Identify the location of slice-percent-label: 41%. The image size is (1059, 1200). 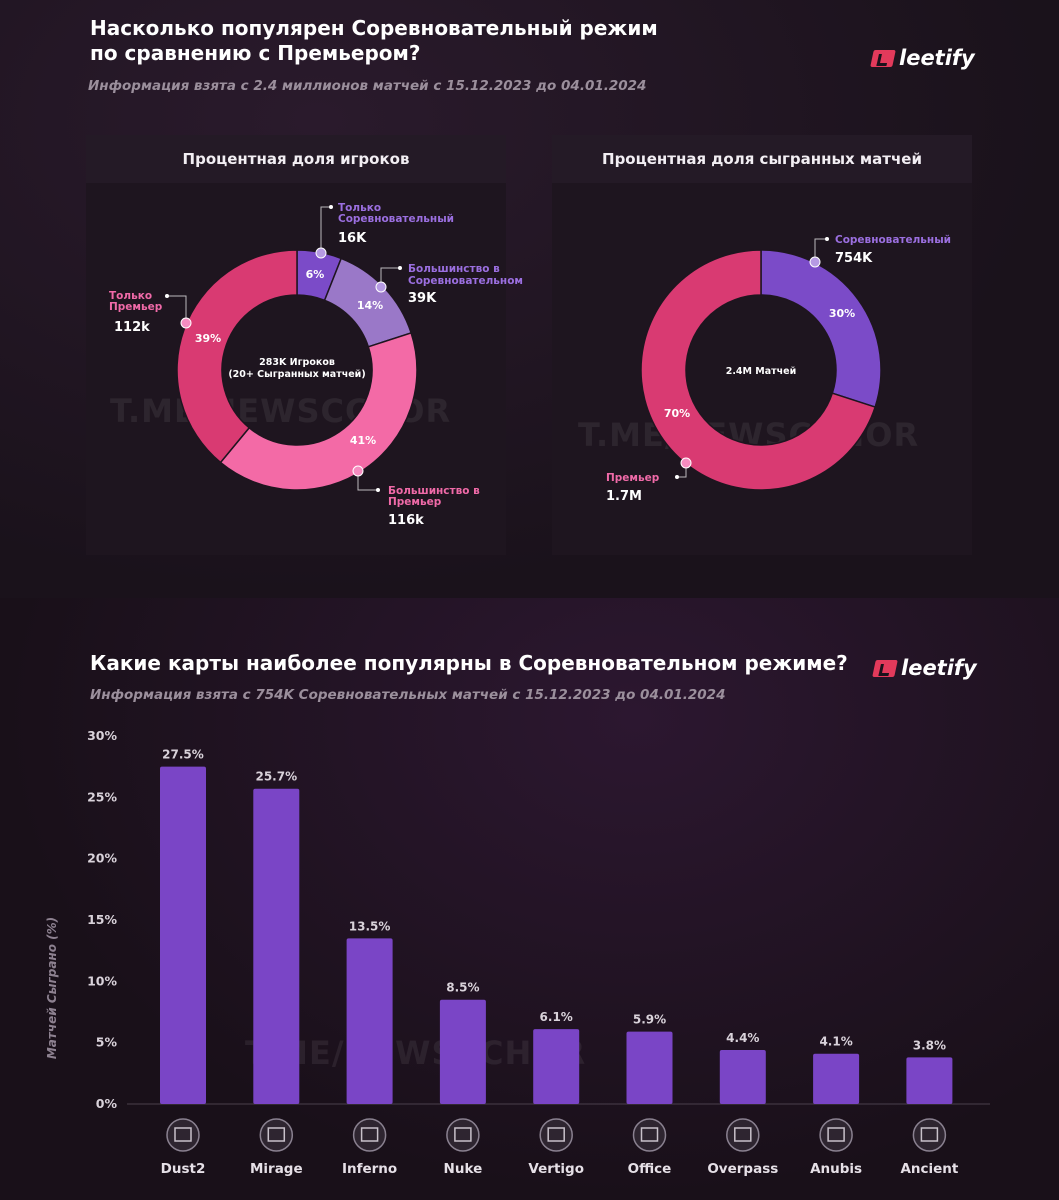
(363, 440).